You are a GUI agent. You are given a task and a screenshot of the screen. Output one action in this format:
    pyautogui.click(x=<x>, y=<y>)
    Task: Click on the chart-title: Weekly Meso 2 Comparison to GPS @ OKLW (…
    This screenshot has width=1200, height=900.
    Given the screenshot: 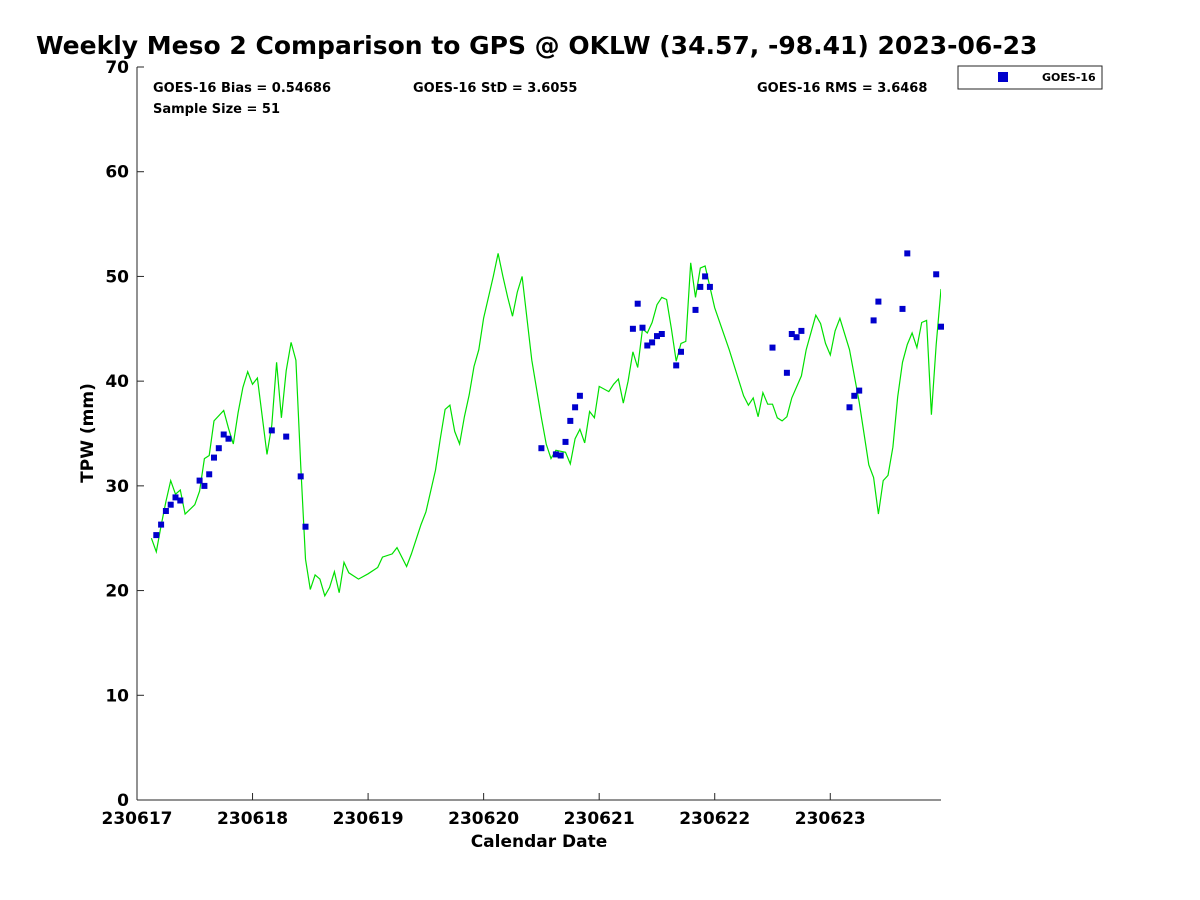 What is the action you would take?
    pyautogui.click(x=536, y=45)
    